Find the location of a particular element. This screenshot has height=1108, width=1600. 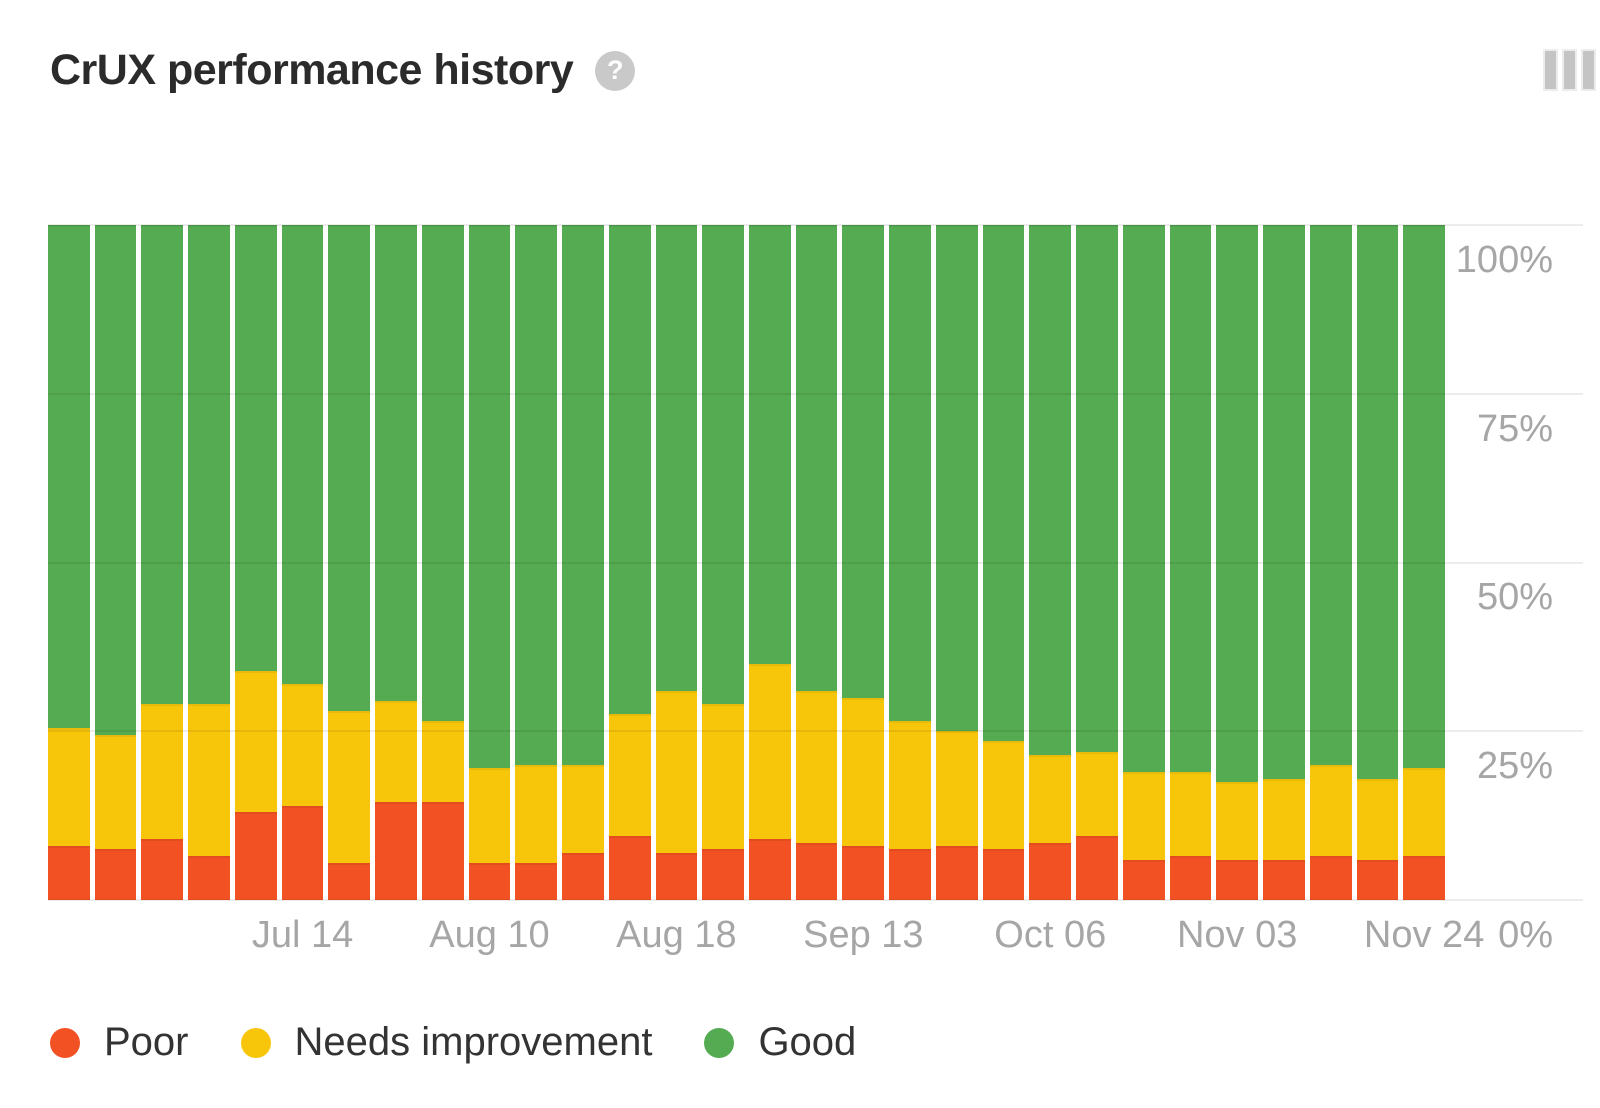

legend-item-good: Good is located at coordinates (780, 1042).